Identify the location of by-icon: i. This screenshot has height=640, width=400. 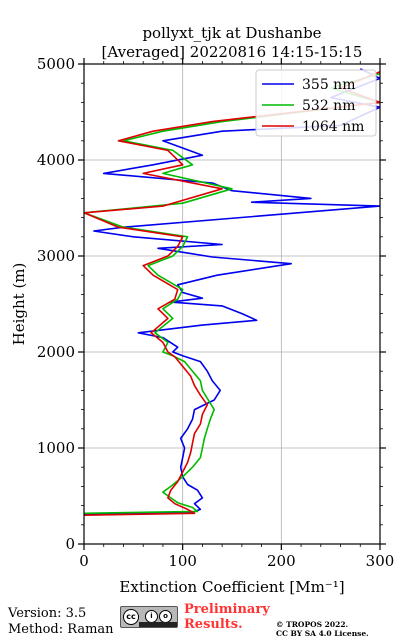
(151, 616).